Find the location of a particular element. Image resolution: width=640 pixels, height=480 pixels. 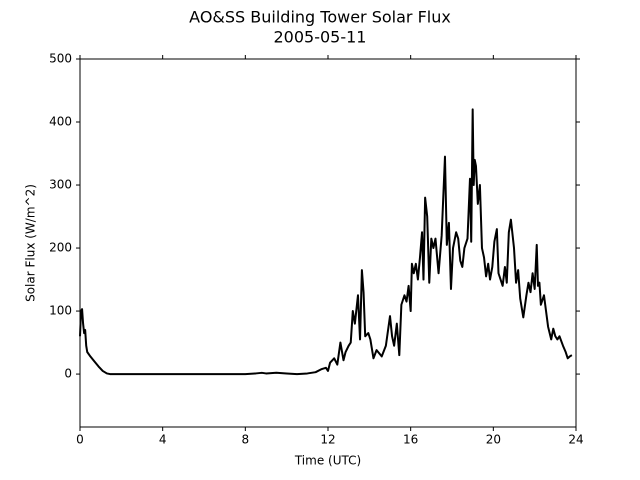

x-tick-label: 16 is located at coordinates (410, 440).